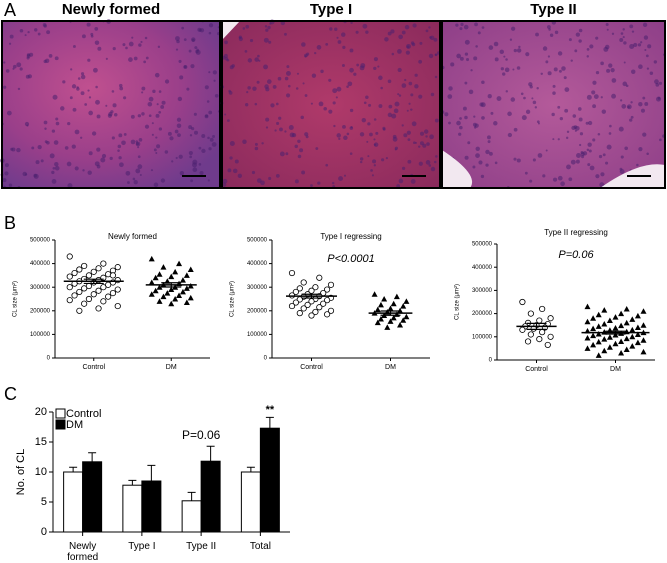  What do you see at coordinates (257, 311) in the screenshot?
I see `y-tick-label: 200000` at bounding box center [257, 311].